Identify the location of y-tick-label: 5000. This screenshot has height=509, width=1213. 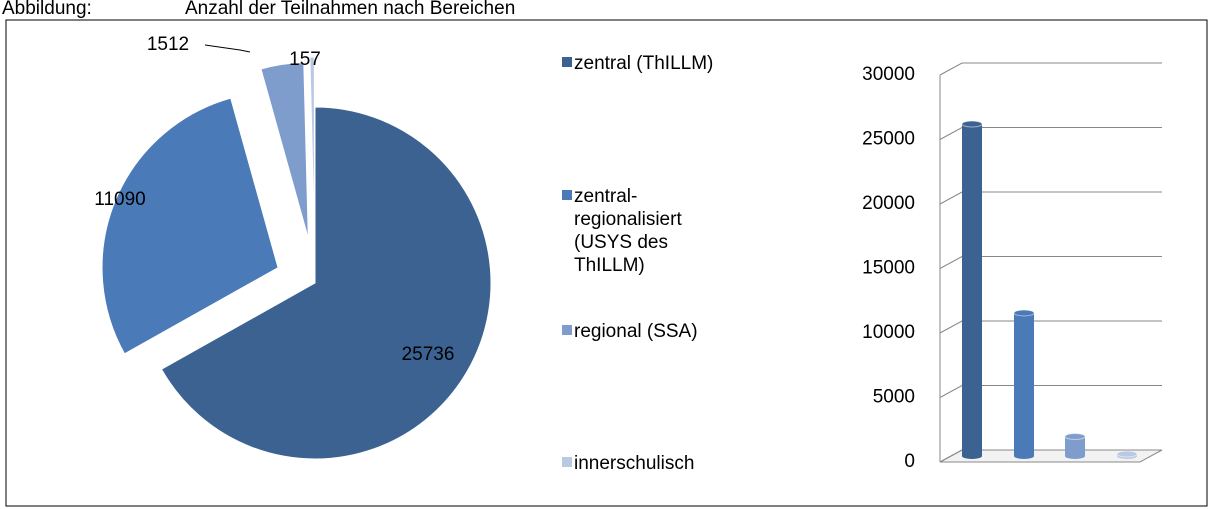
(894, 397).